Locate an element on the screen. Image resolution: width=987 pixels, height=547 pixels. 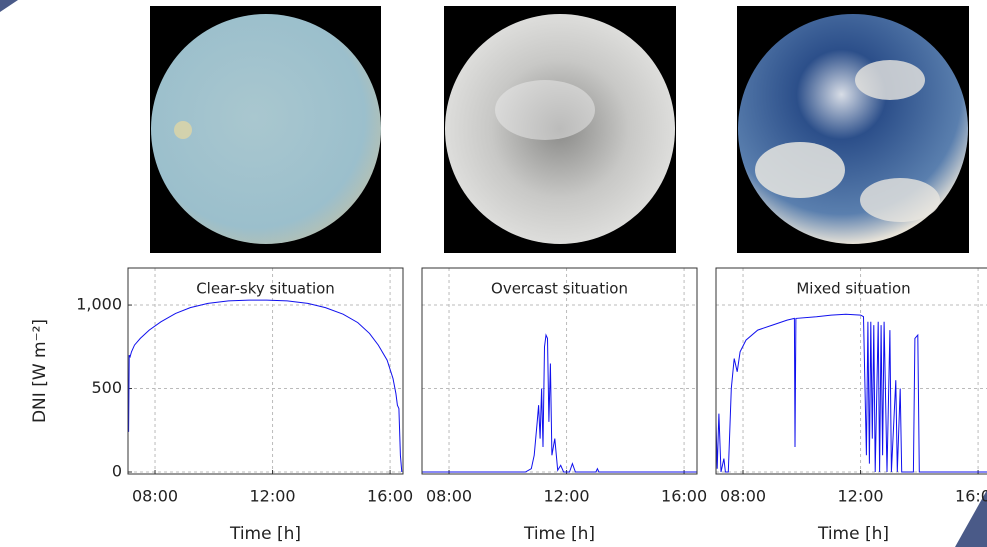
y-axis-label: DNI [W m⁻²] is located at coordinates (40, 371).